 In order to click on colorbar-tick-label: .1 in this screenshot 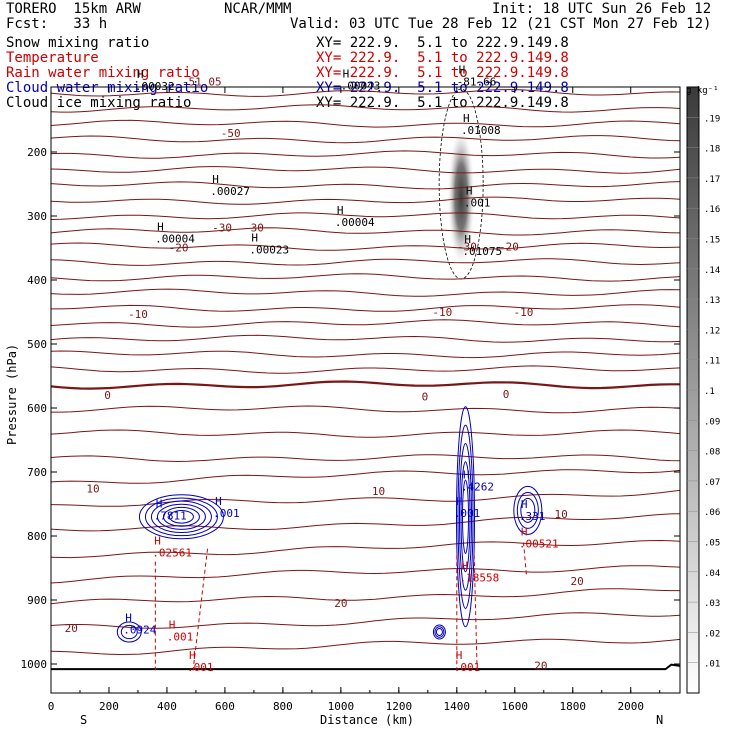, I will do `click(709, 392)`.